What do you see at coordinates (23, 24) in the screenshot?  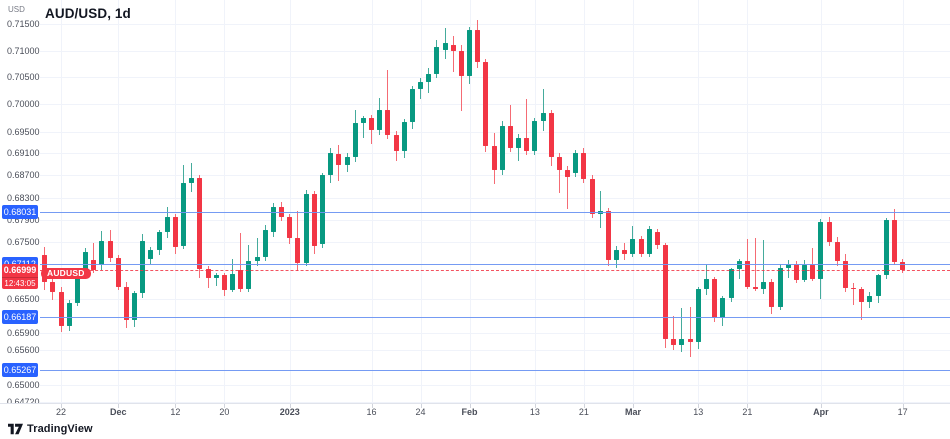 I see `price-tick-label: 0.71500` at bounding box center [23, 24].